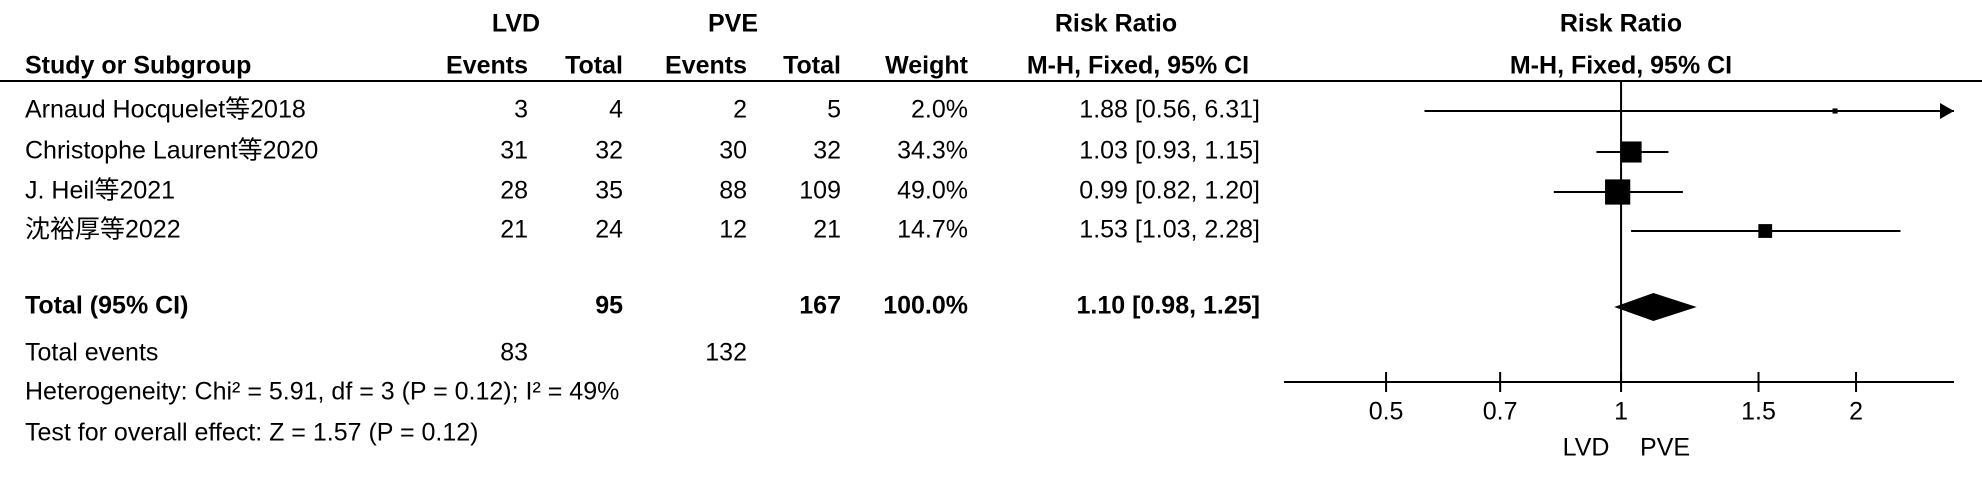 This screenshot has height=484, width=1982. Describe the element at coordinates (1758, 412) in the screenshot. I see `x-tick-label: 1.5` at that location.